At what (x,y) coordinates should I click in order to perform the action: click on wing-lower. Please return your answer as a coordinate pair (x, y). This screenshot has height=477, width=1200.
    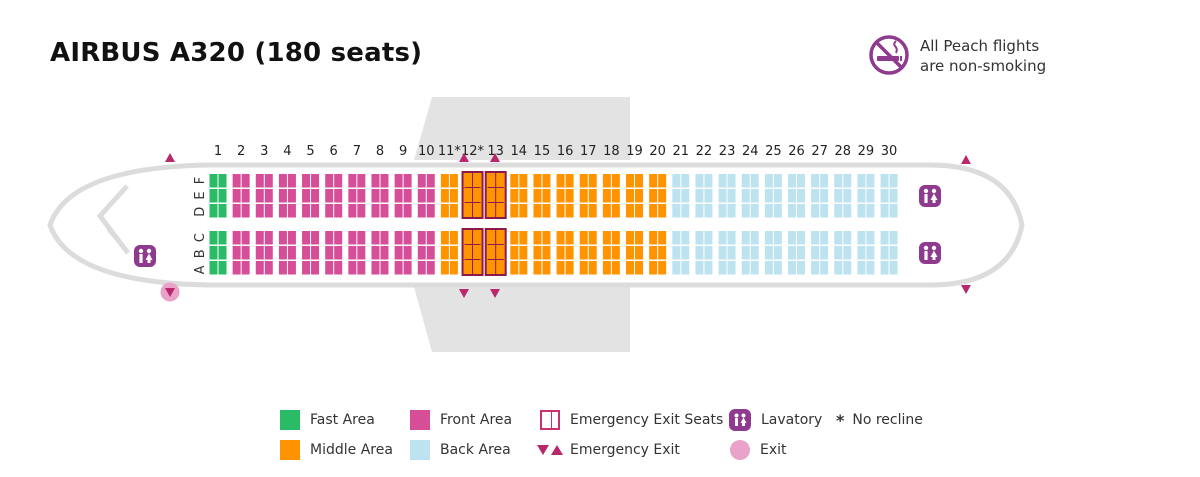
    Looking at the image, I should click on (522, 319).